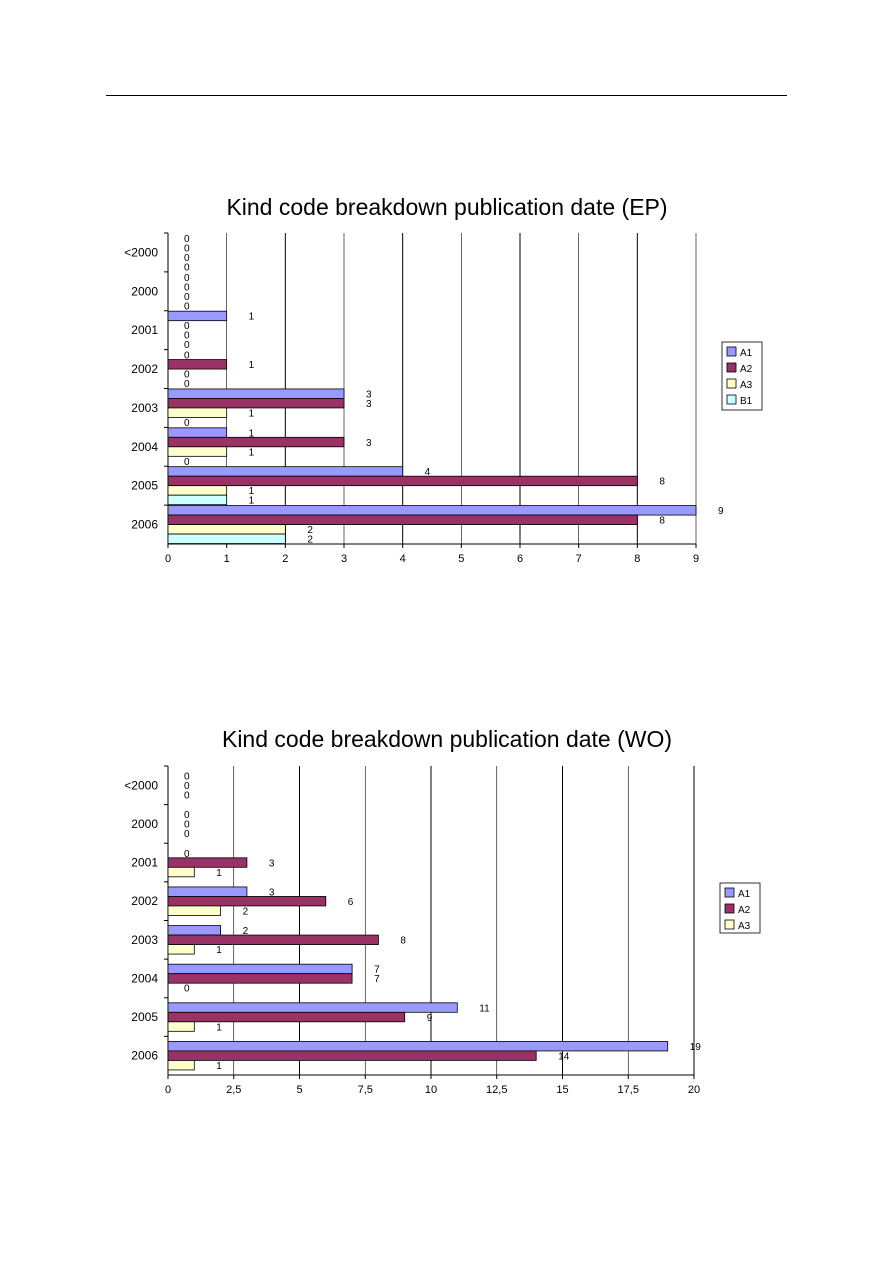  What do you see at coordinates (496, 1090) in the screenshot?
I see `x-tick-label: 12,5` at bounding box center [496, 1090].